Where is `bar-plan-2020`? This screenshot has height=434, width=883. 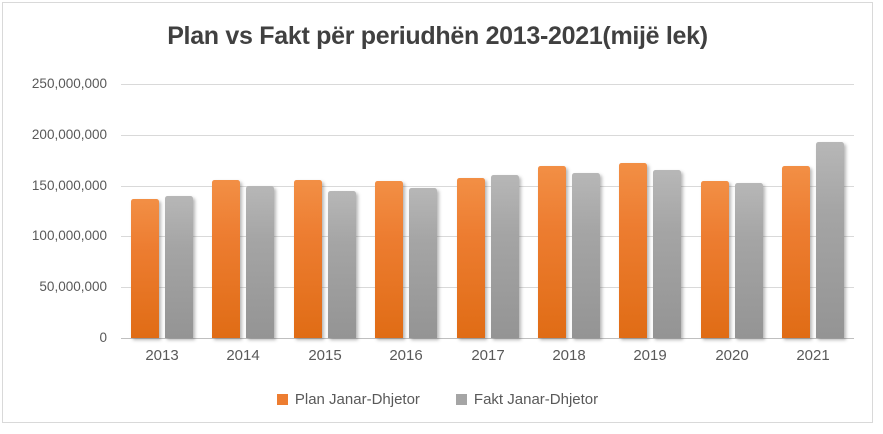 bar-plan-2020 is located at coordinates (715, 259).